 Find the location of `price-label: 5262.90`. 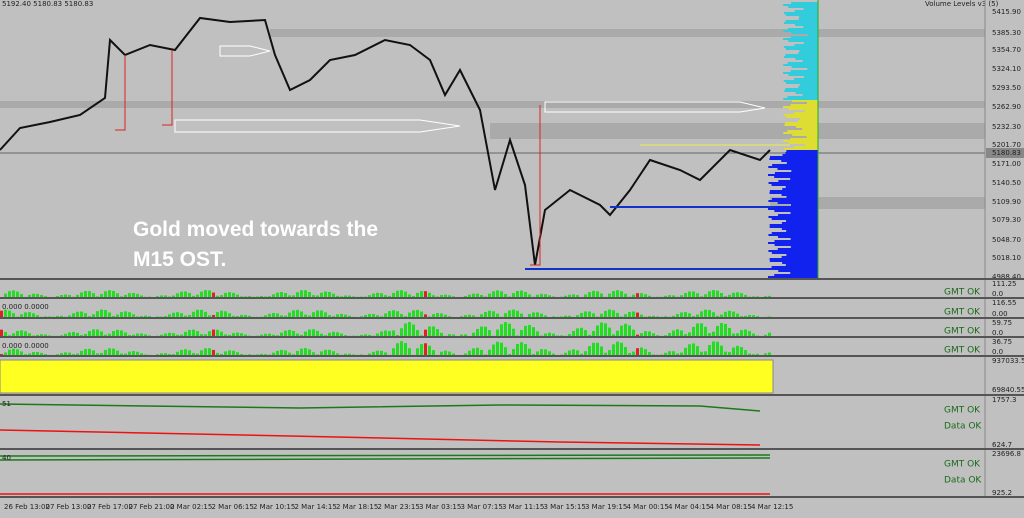

price-label: 5262.90 is located at coordinates (1006, 107).